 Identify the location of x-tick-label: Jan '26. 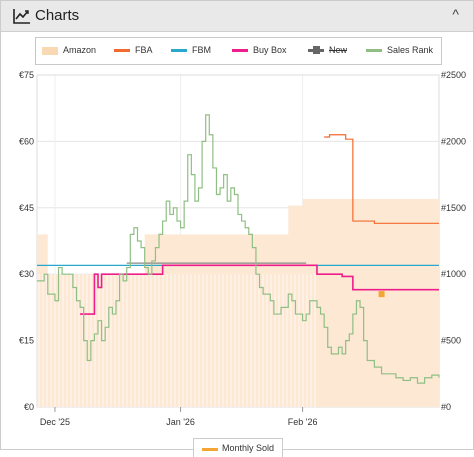
(180, 422).